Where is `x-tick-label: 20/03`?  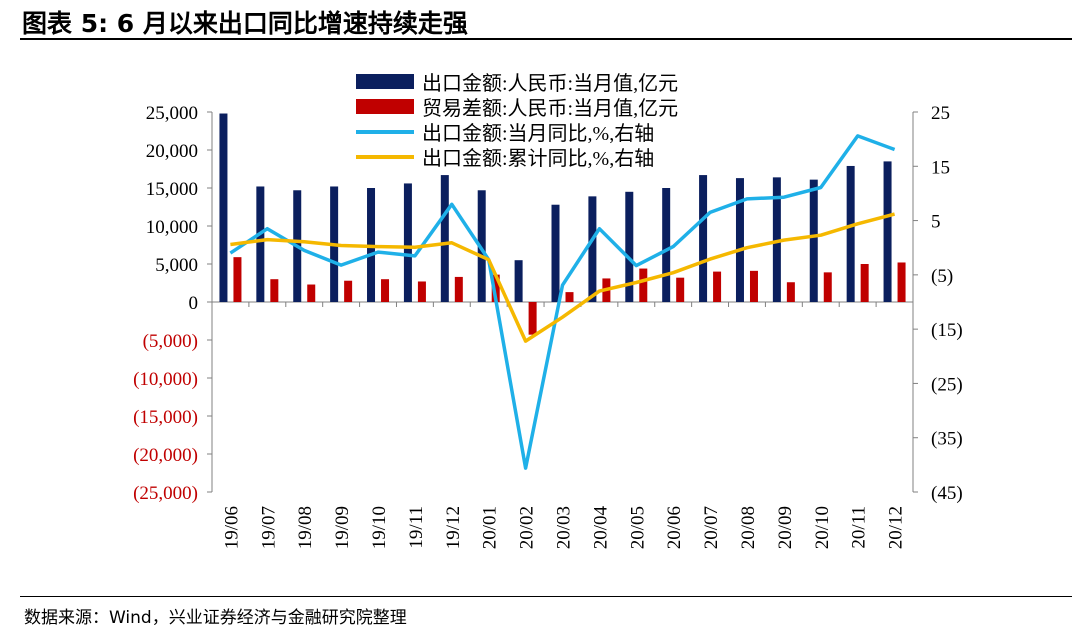 x-tick-label: 20/03 is located at coordinates (564, 527).